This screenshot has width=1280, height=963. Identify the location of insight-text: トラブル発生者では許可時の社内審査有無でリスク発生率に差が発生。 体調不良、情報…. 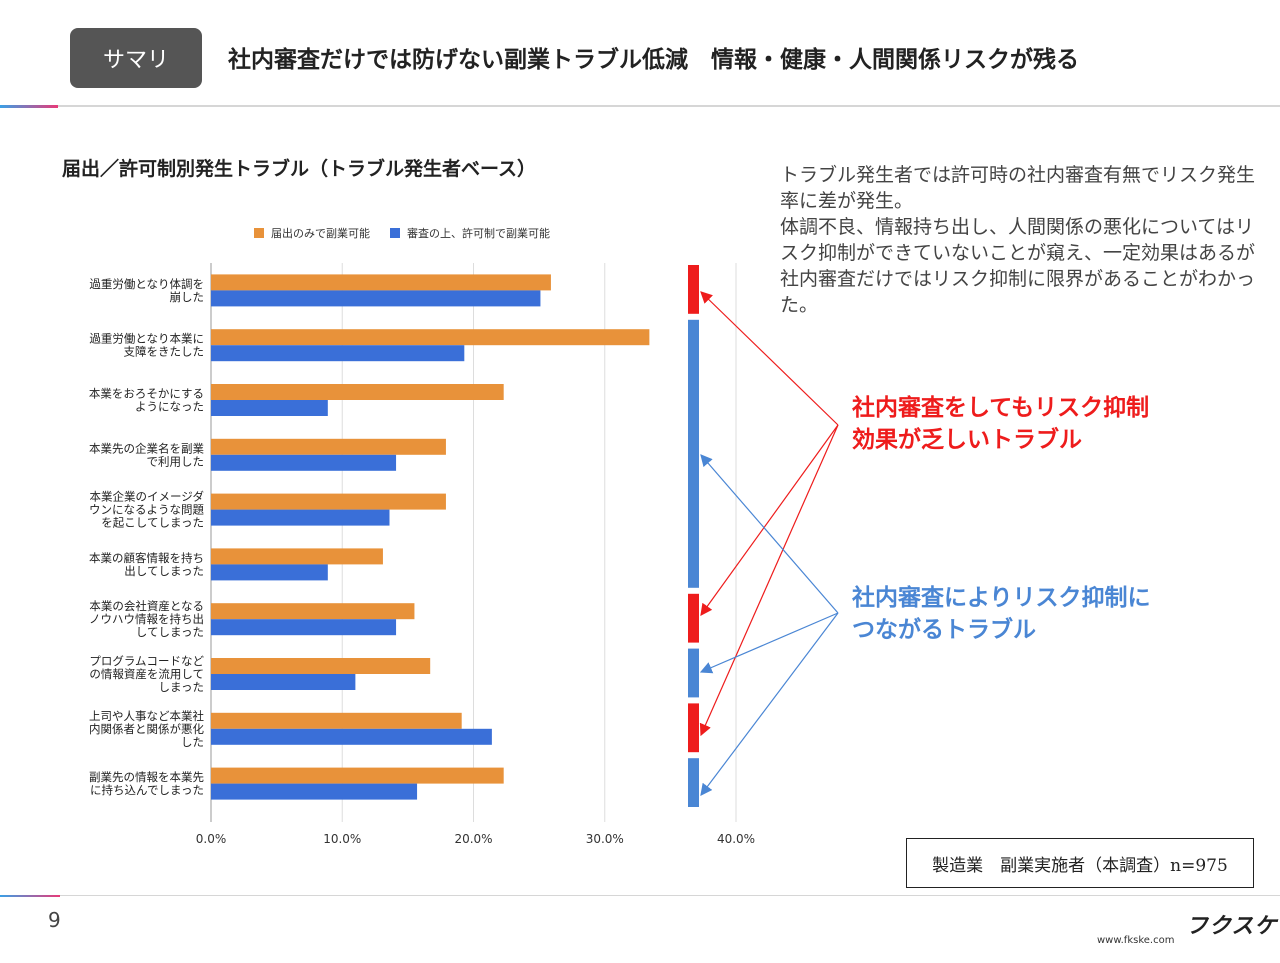
(1018, 240).